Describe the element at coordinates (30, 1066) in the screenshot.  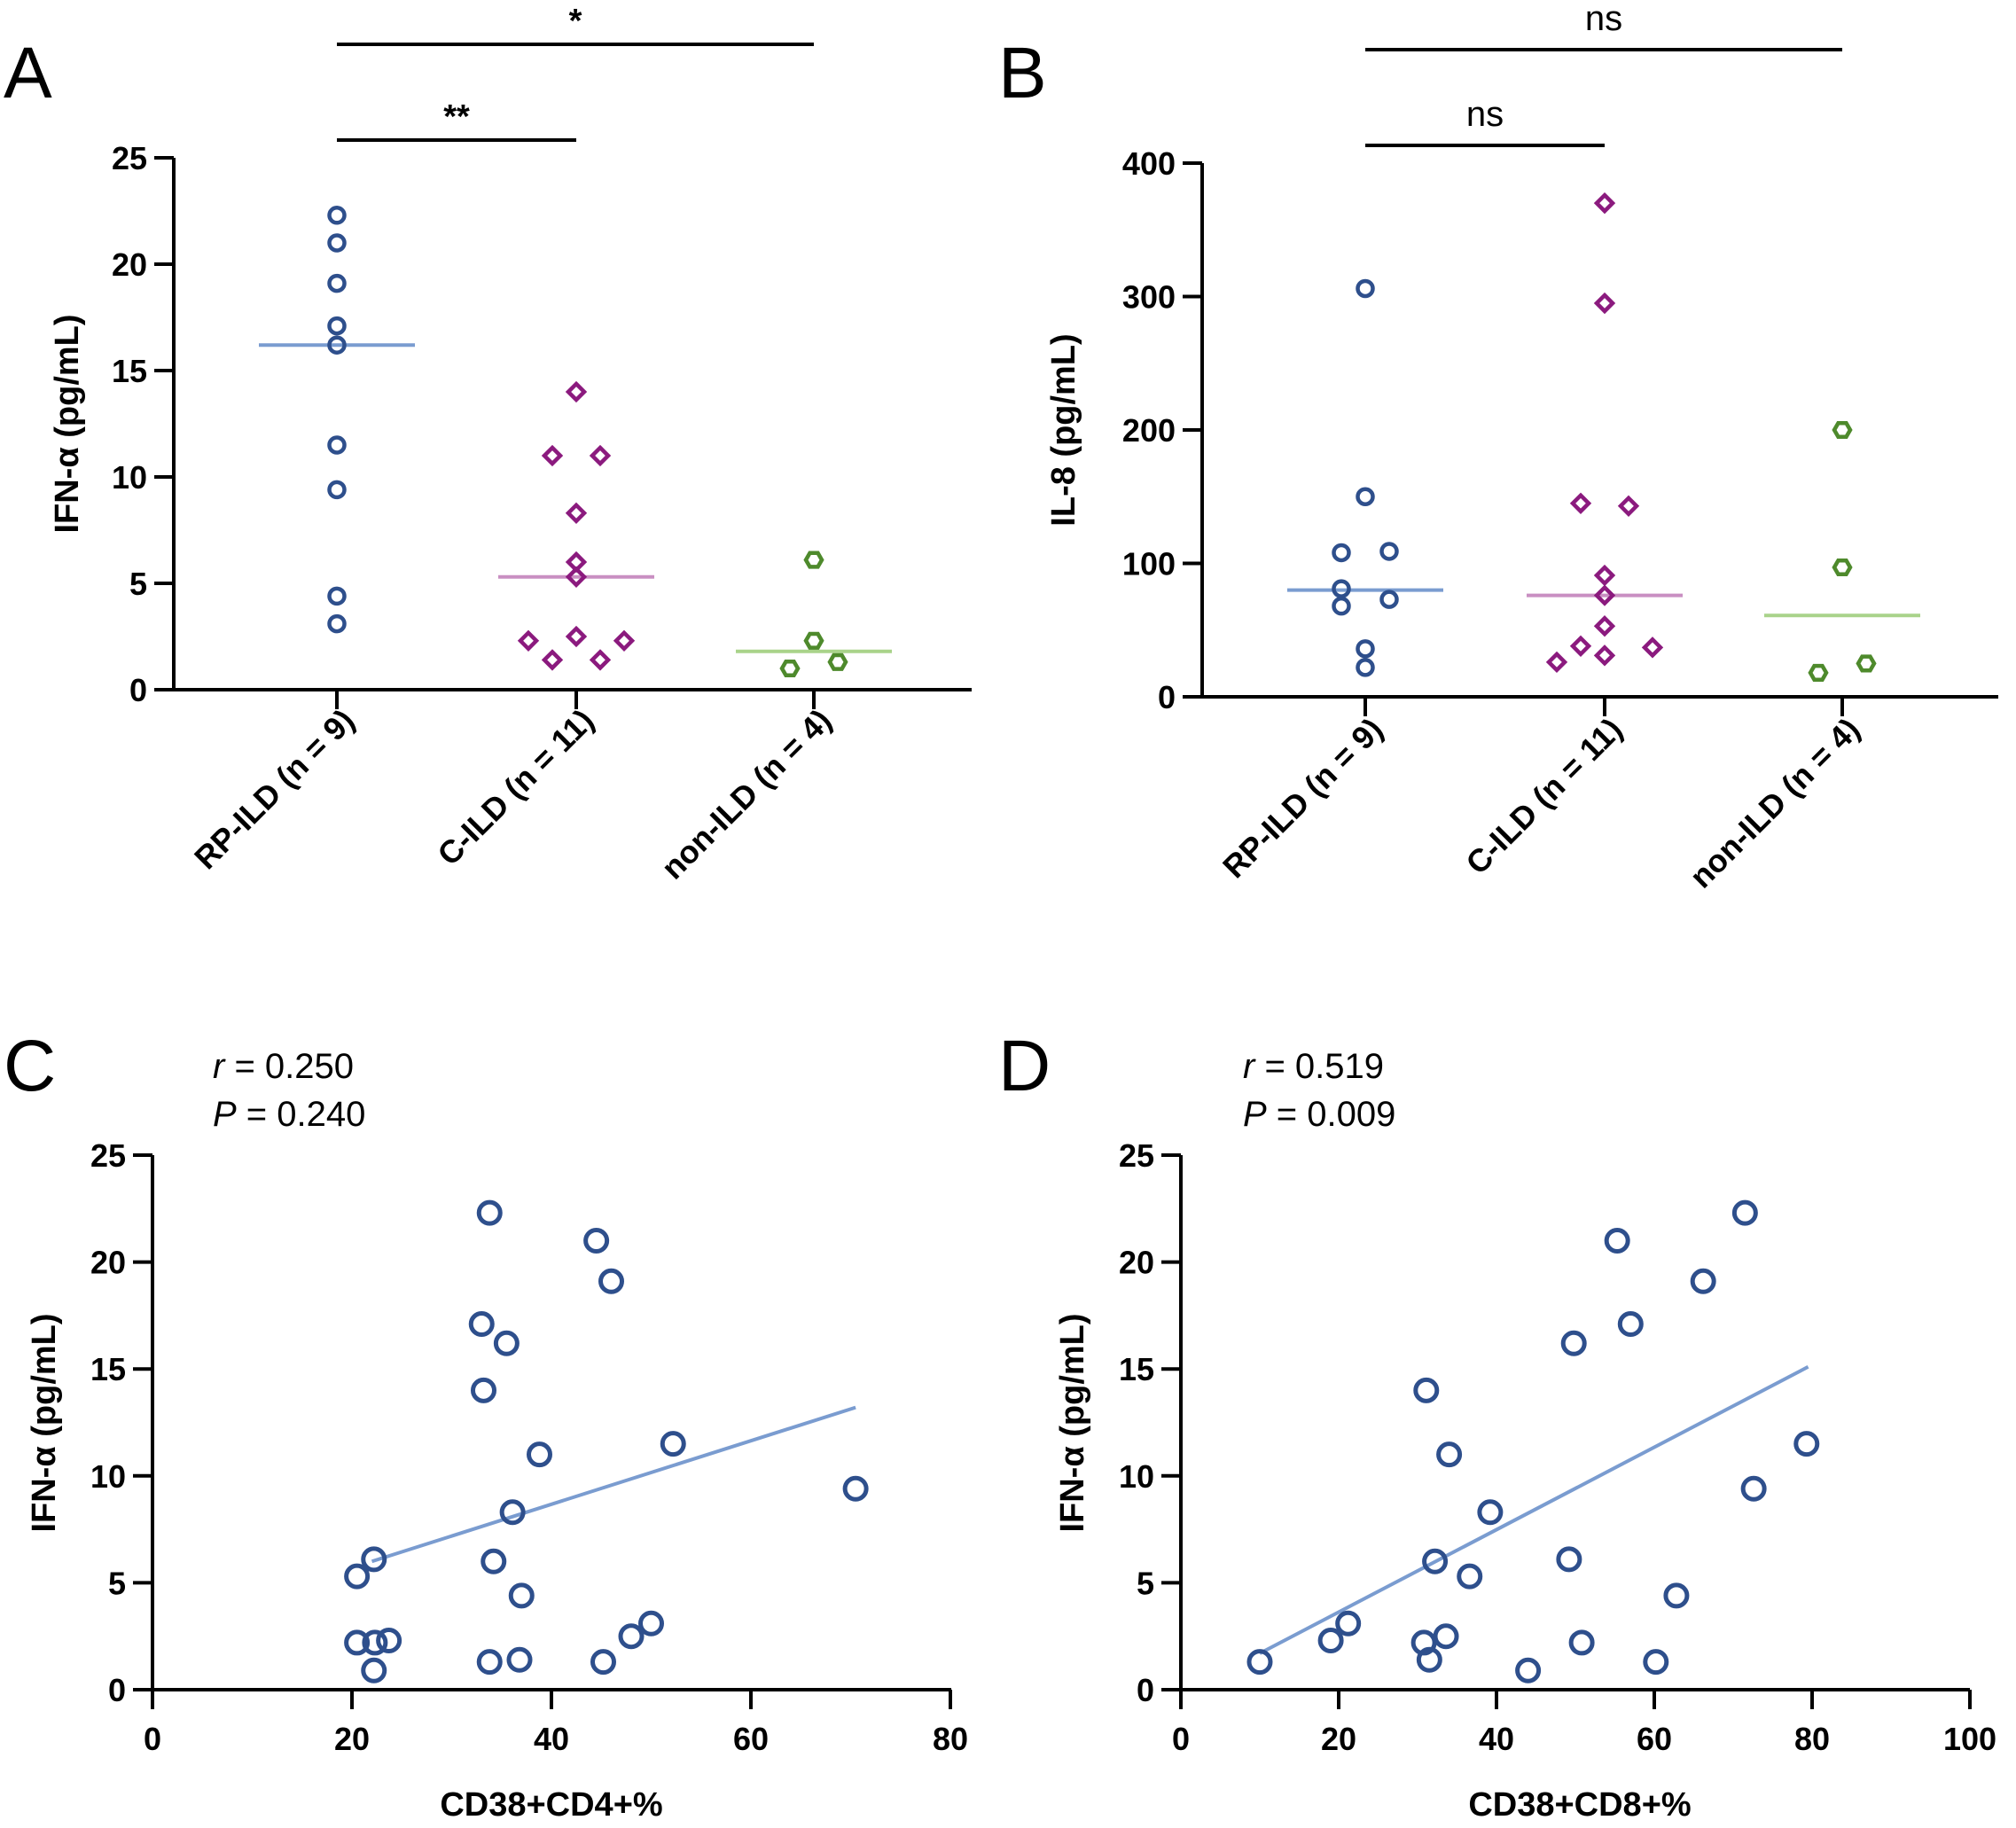
I see `panel-c-letter: C` at that location.